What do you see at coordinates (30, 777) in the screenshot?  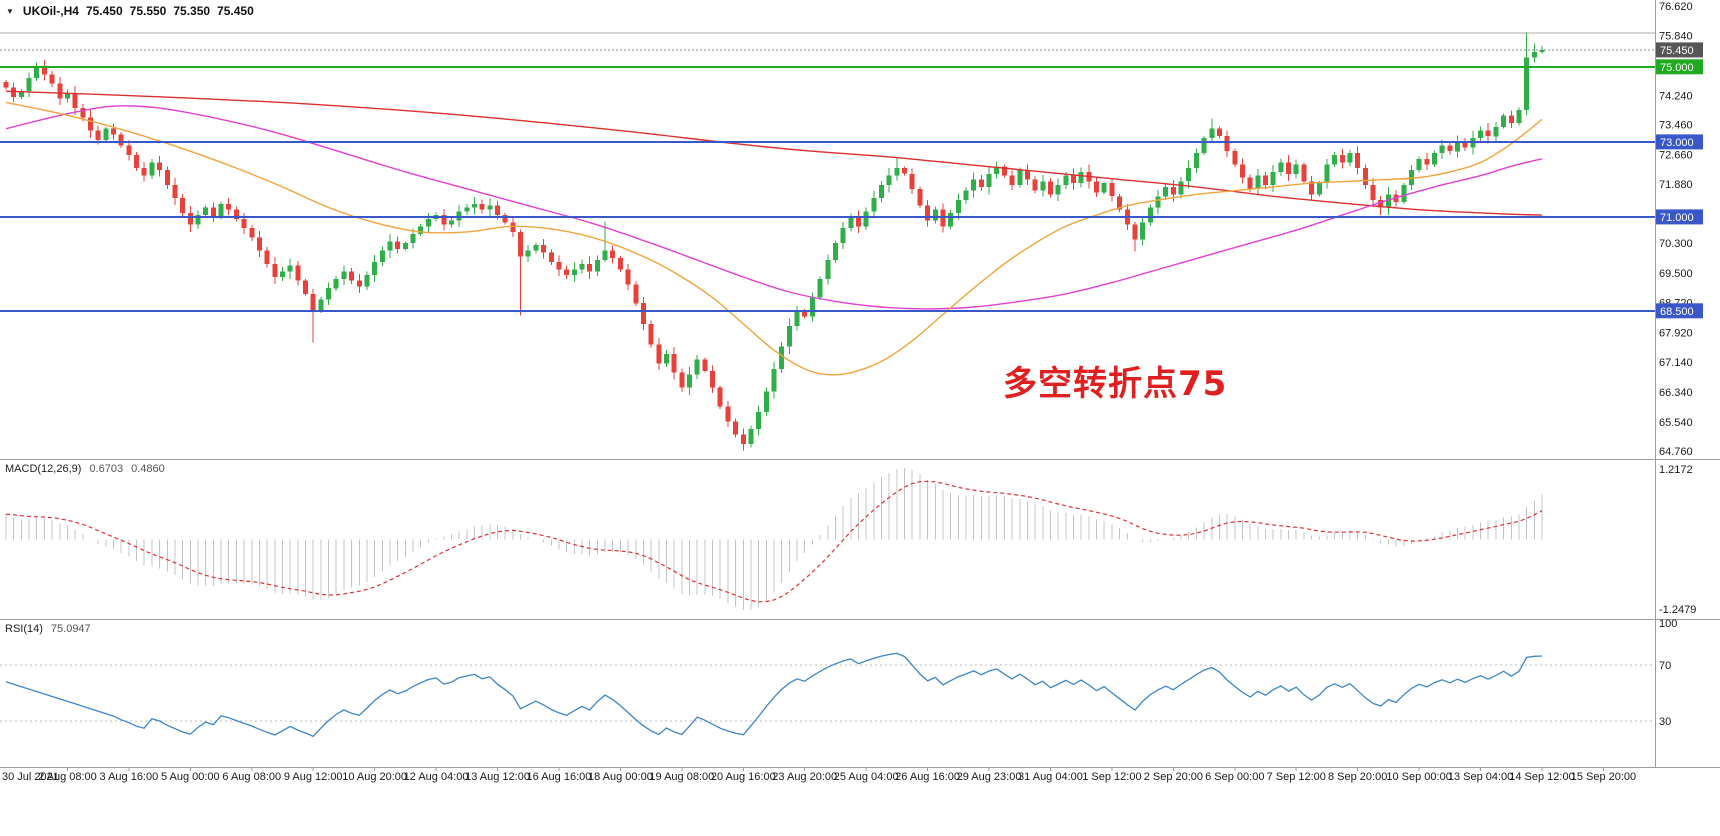 I see `time-axis-label: 30 Jul 2021` at bounding box center [30, 777].